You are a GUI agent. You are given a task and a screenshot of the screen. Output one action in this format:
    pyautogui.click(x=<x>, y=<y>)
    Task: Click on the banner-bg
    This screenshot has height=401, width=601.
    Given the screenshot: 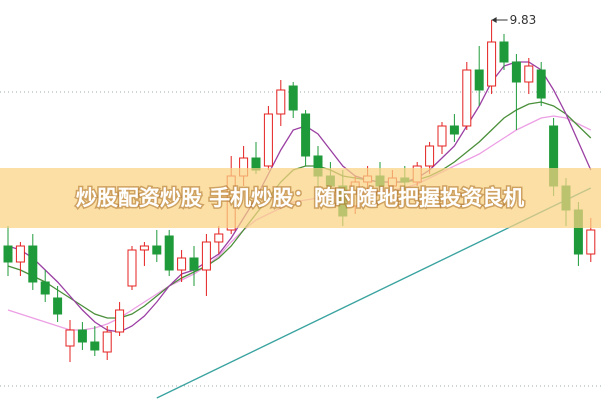 What is the action you would take?
    pyautogui.click(x=300, y=198)
    